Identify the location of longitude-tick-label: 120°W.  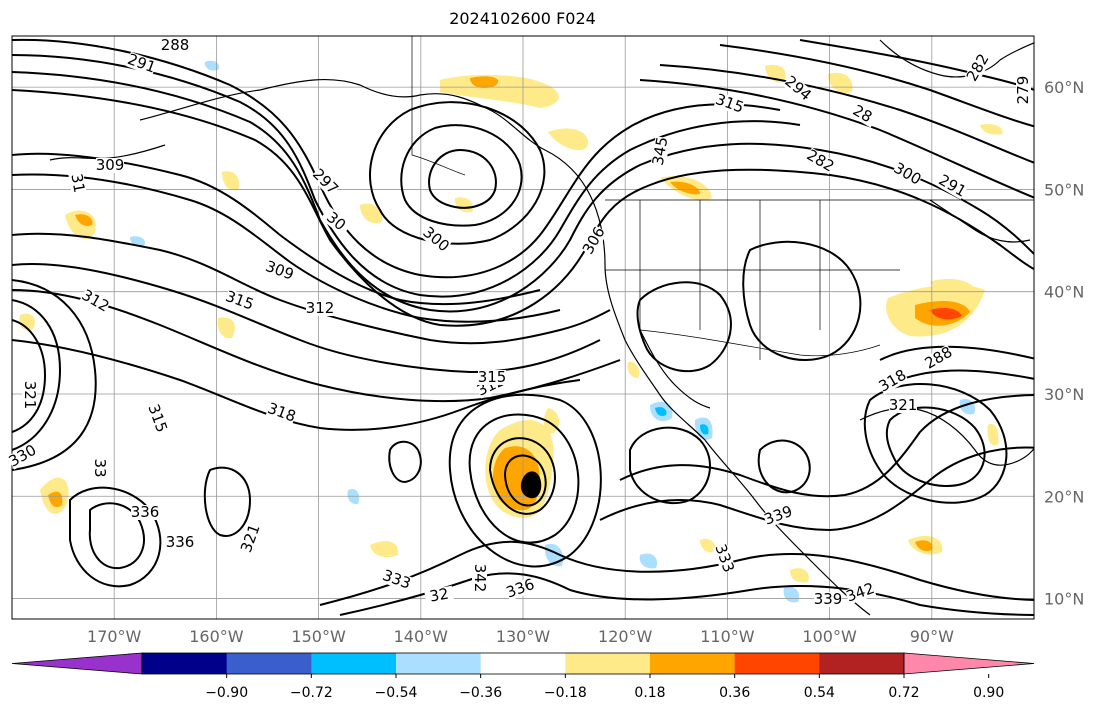
(625, 636).